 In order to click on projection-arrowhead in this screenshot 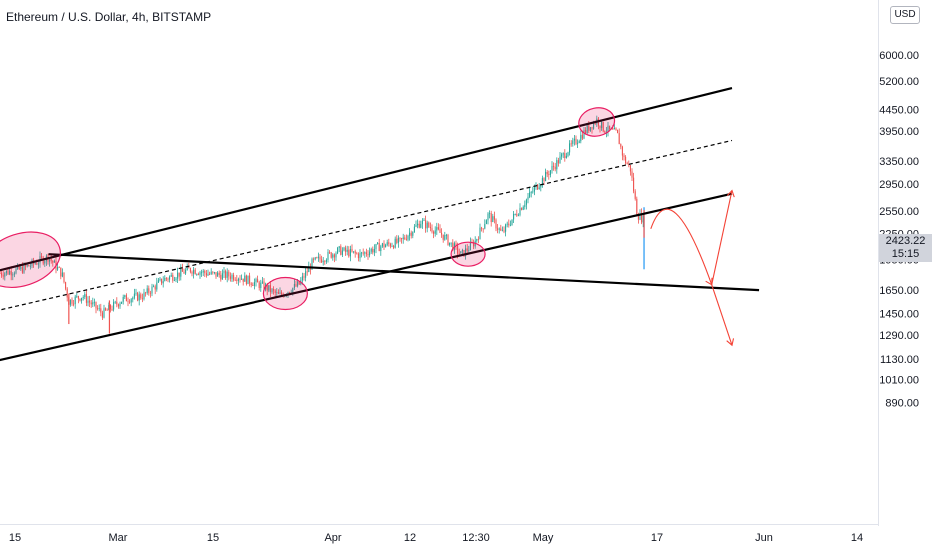, I will do `click(730, 193)`.